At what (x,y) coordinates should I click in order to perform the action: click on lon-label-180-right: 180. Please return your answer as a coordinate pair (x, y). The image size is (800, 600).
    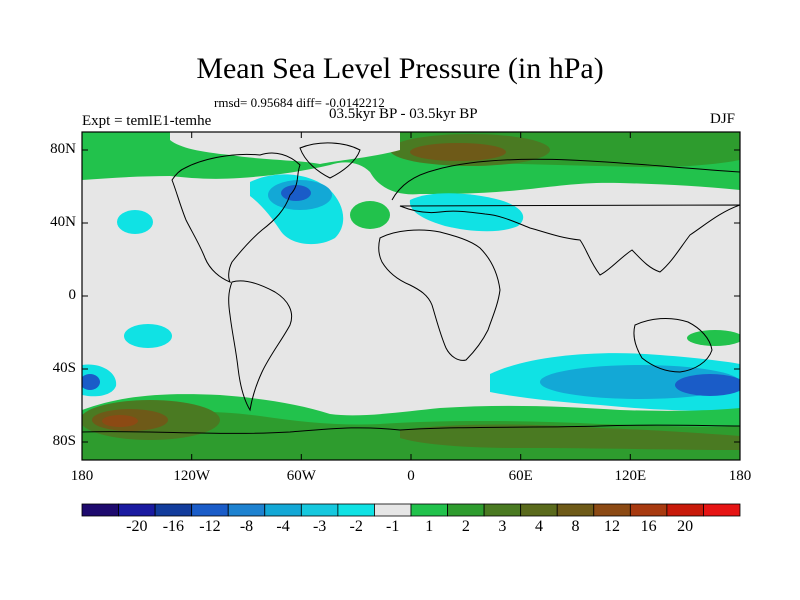
    Looking at the image, I should click on (740, 476).